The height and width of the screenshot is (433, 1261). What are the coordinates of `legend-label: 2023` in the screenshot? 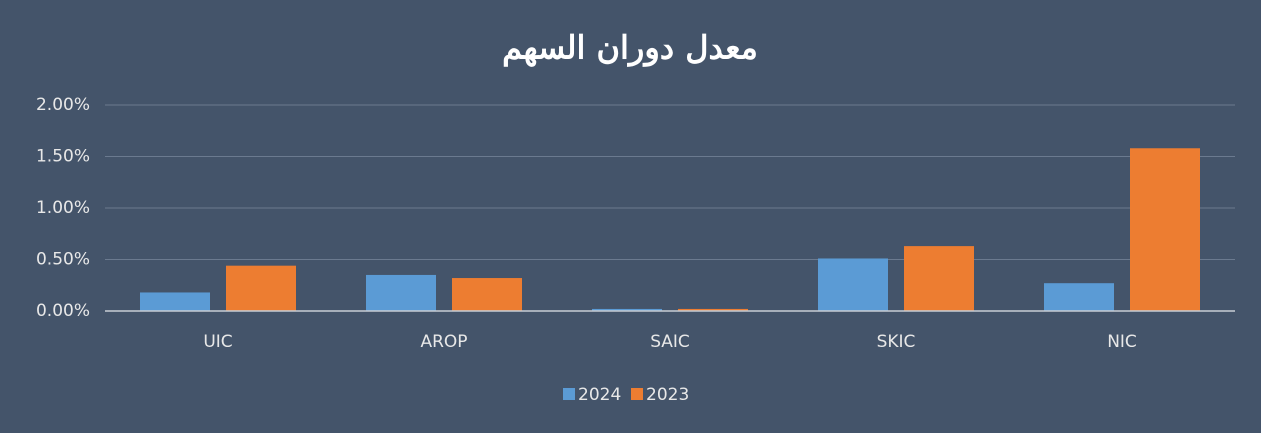 It's located at (667, 395).